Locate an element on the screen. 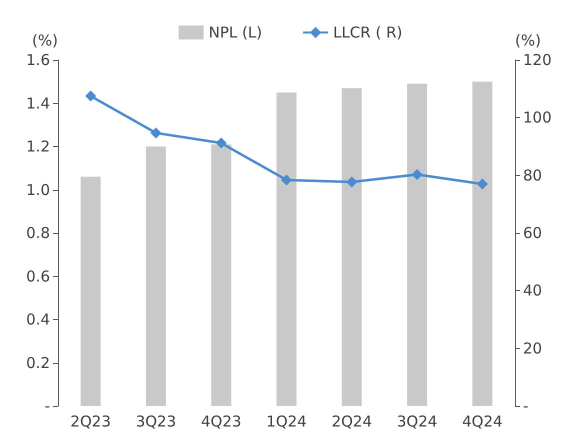  x-tick-label: 4Q23 is located at coordinates (221, 421).